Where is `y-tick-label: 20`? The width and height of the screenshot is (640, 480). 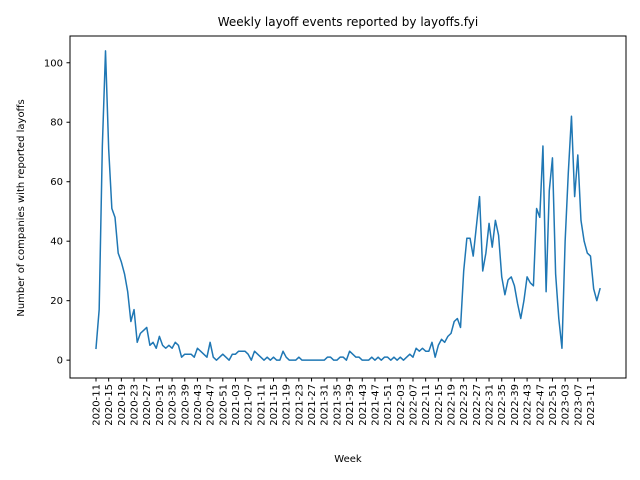 y-tick-label: 20 is located at coordinates (56, 301).